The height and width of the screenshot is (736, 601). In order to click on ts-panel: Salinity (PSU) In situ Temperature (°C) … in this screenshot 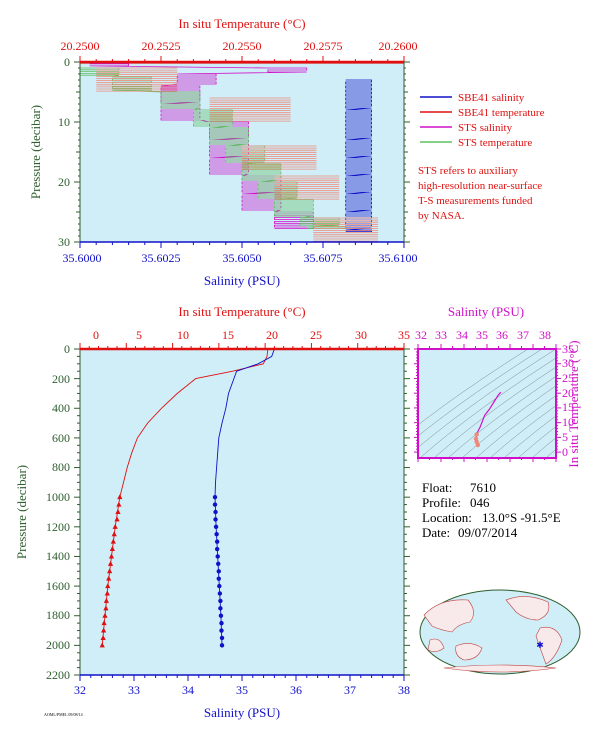, I will do `click(497, 386)`.